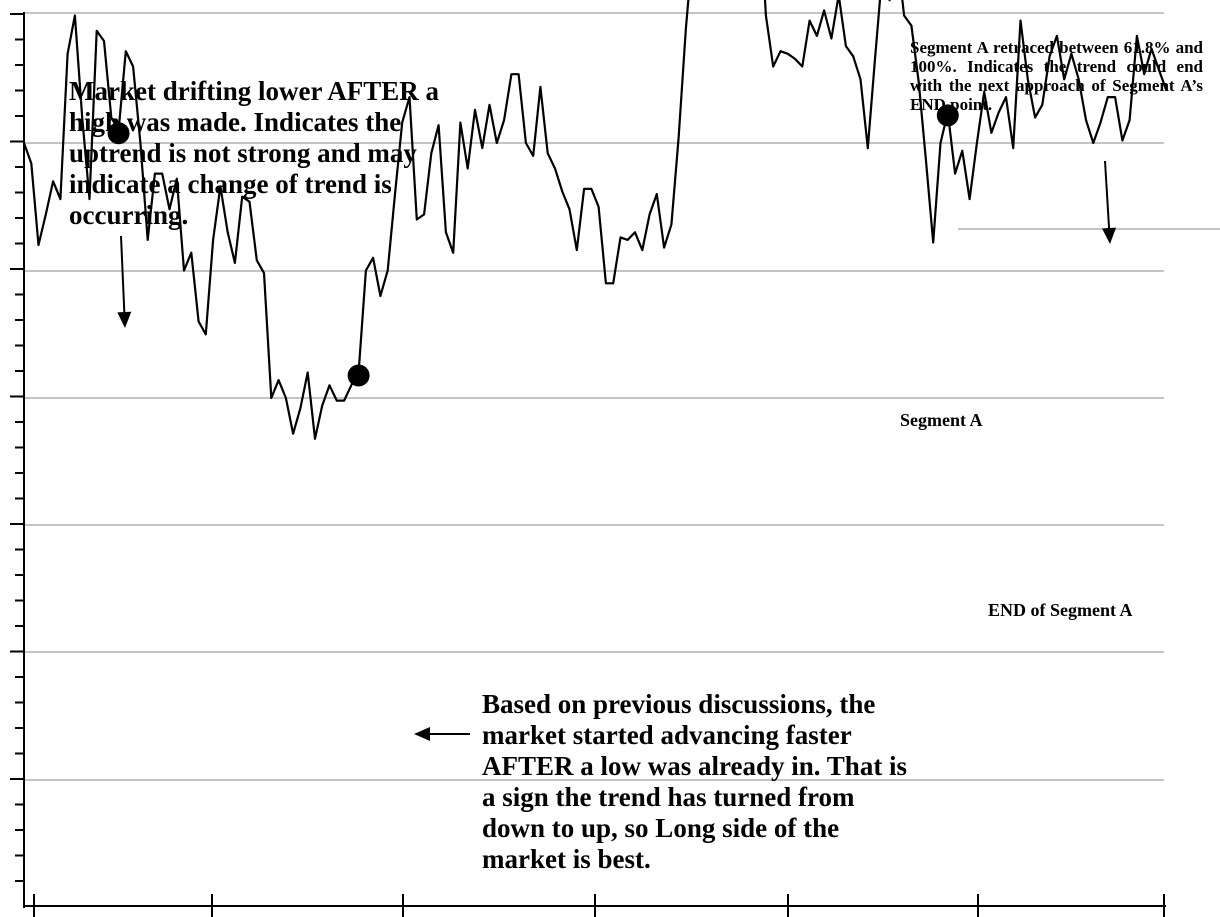 The image size is (1220, 917). What do you see at coordinates (442, 734) in the screenshot?
I see `arrow-to-low` at bounding box center [442, 734].